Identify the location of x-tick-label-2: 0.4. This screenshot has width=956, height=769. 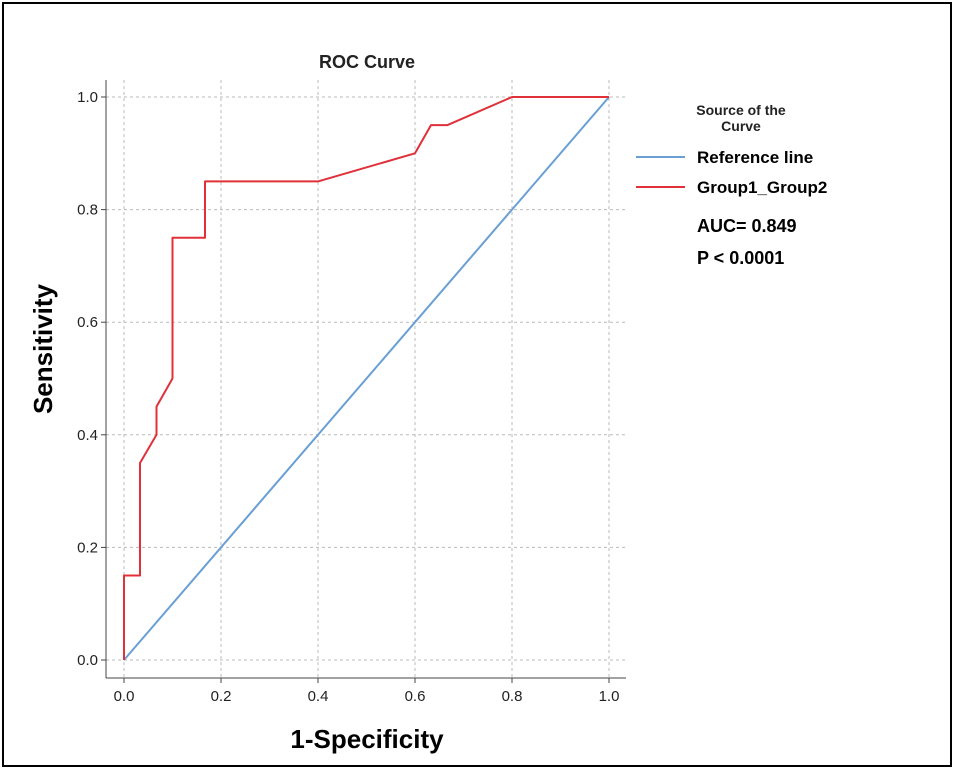
(318, 696).